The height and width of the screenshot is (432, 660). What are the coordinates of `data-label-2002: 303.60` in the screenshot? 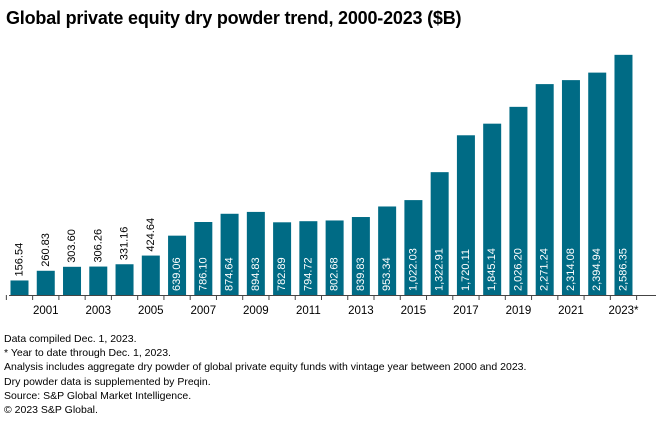 It's located at (72, 246).